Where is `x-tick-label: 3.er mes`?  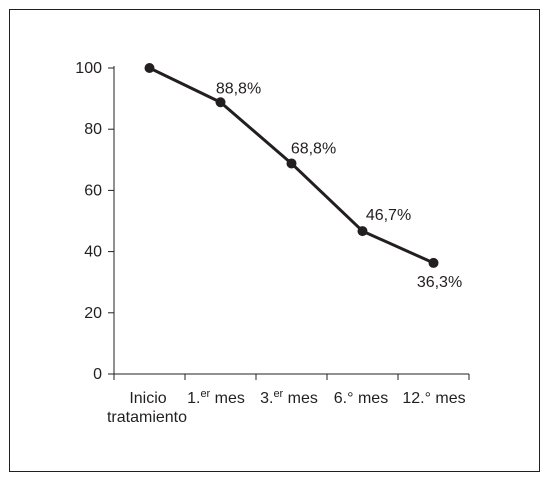
x-tick-label: 3.er mes is located at coordinates (289, 397).